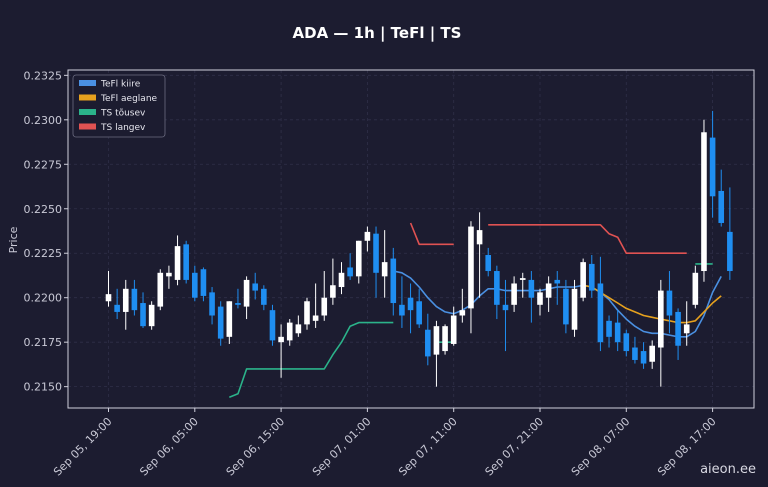 This screenshot has height=487, width=768. Describe the element at coordinates (120, 85) in the screenshot. I see `legend-label: TeFl kiire` at that location.